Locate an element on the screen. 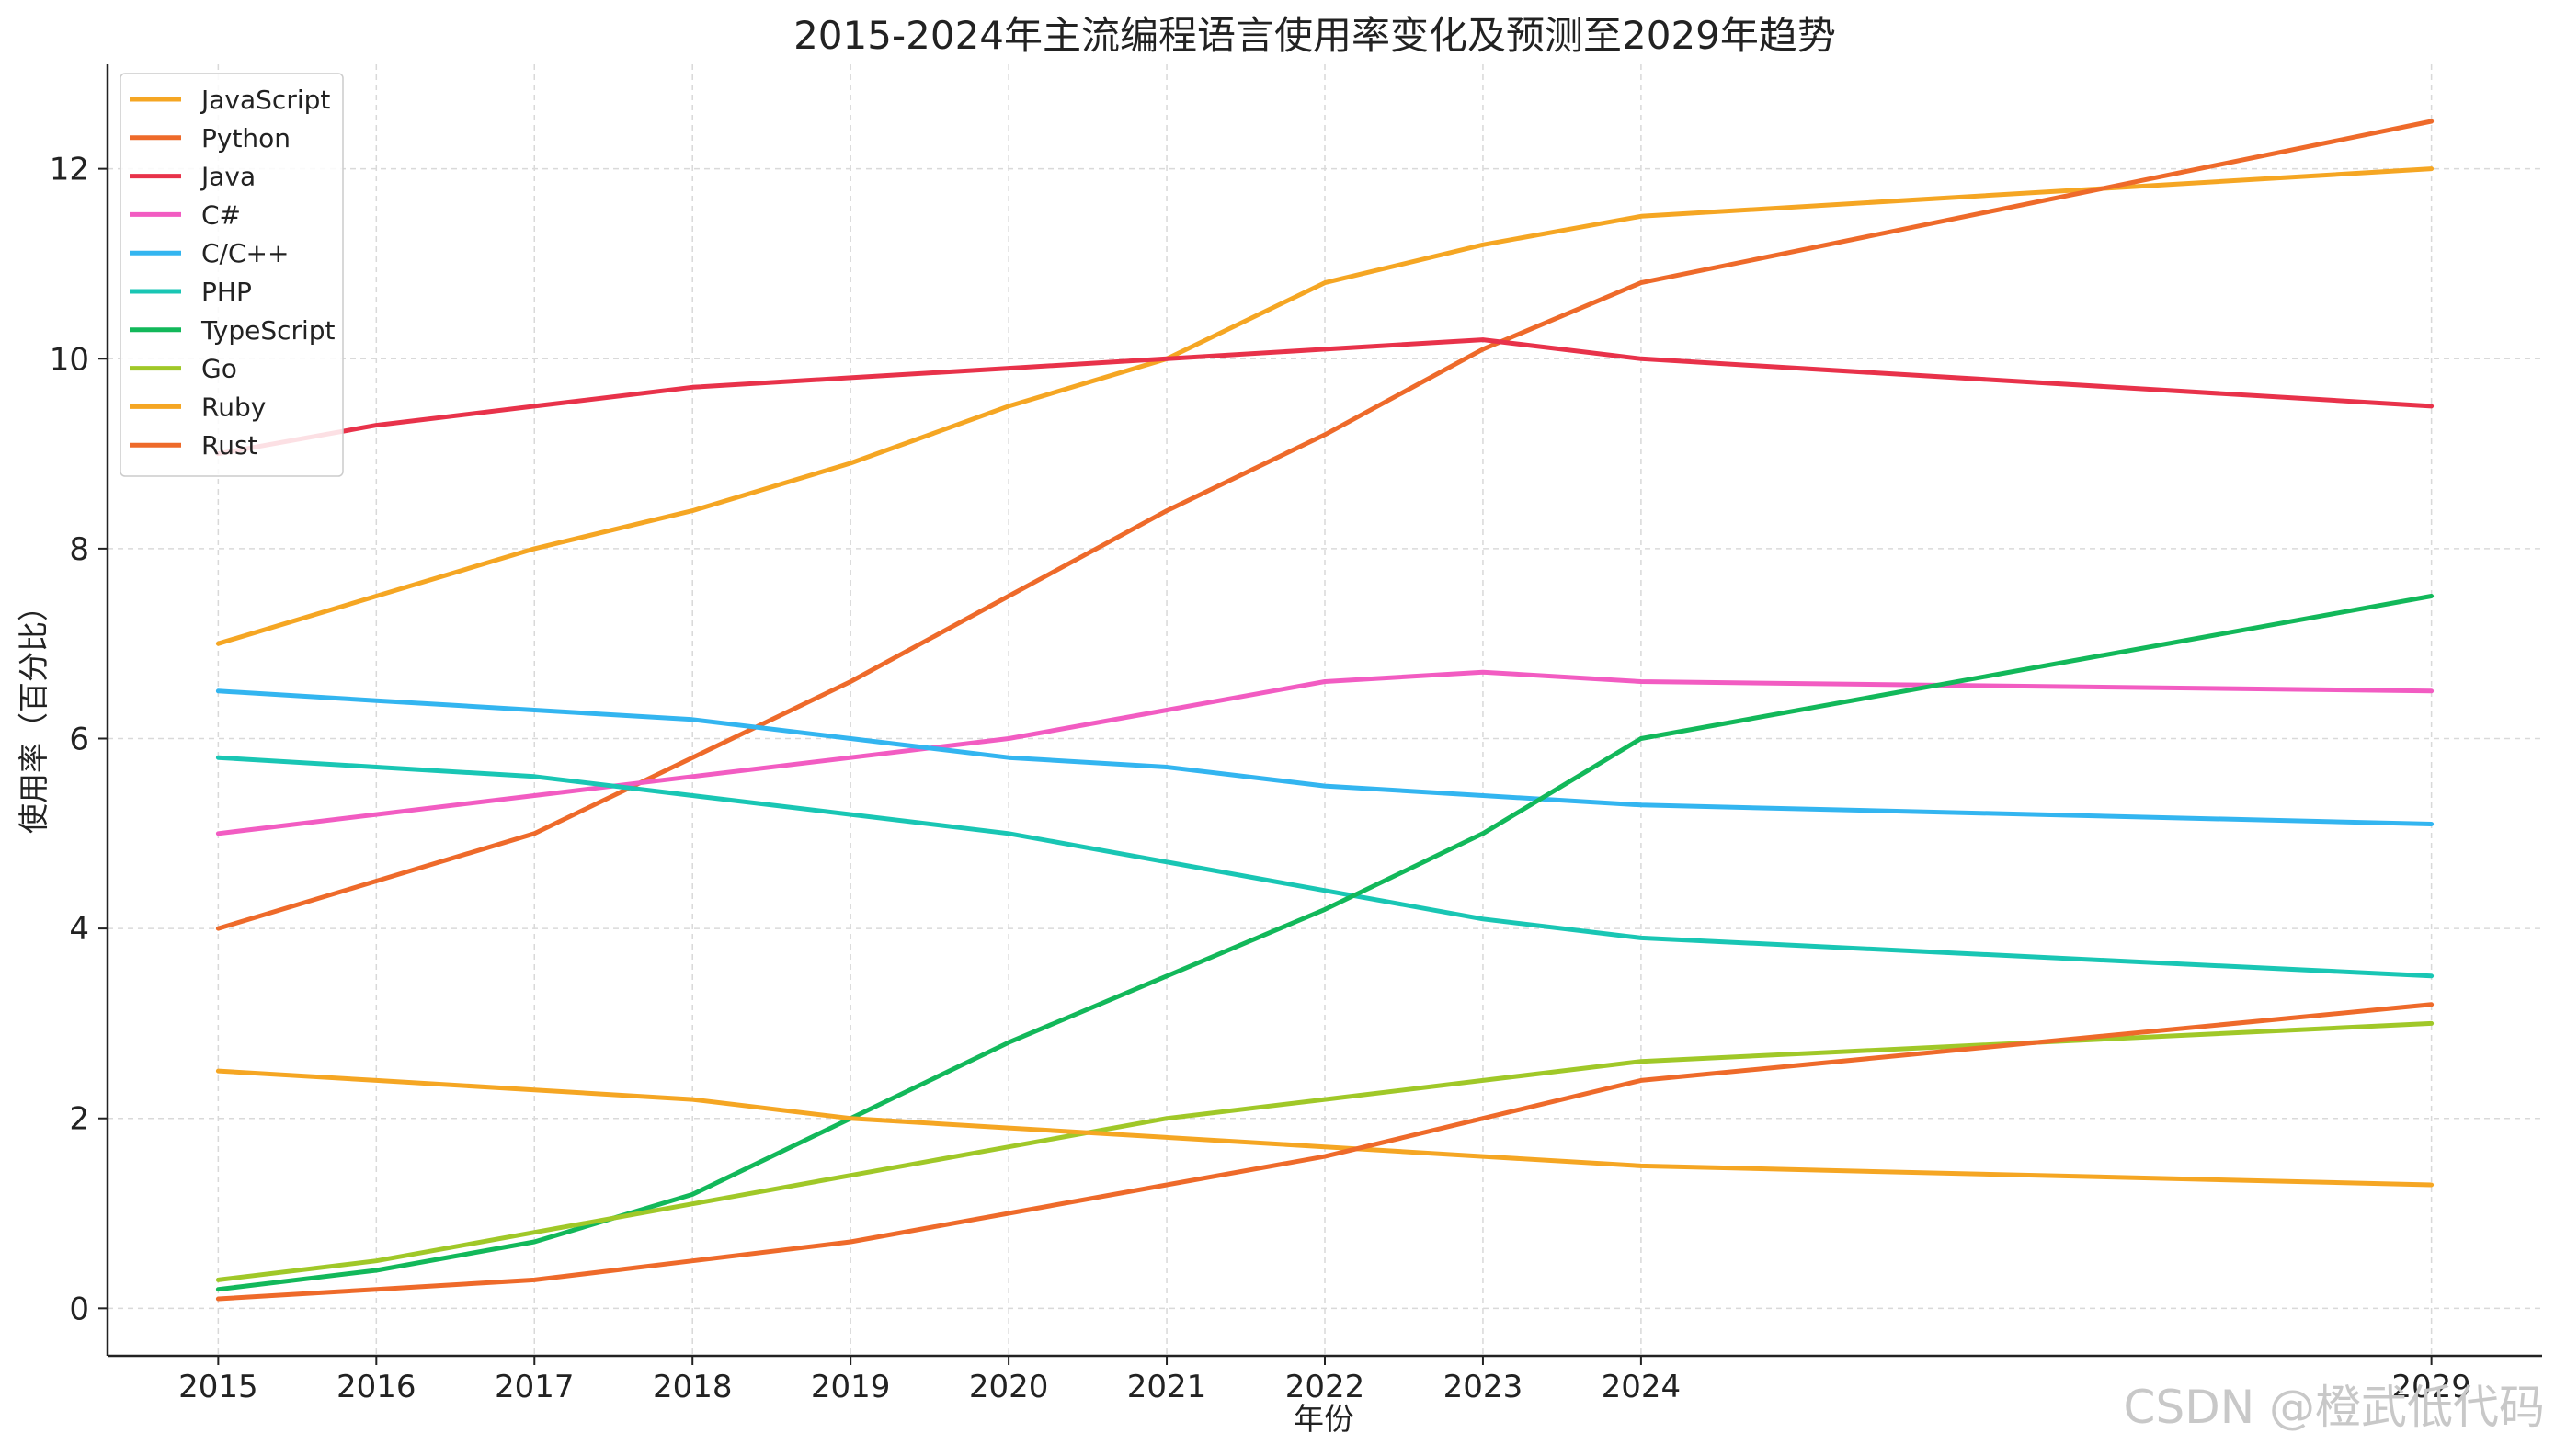 This screenshot has width=2555, height=1456. x-axis-title: 年份 is located at coordinates (1324, 1419).